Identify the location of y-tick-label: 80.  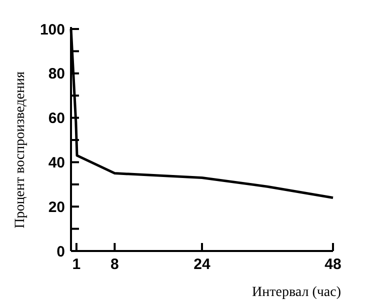
(56, 74).